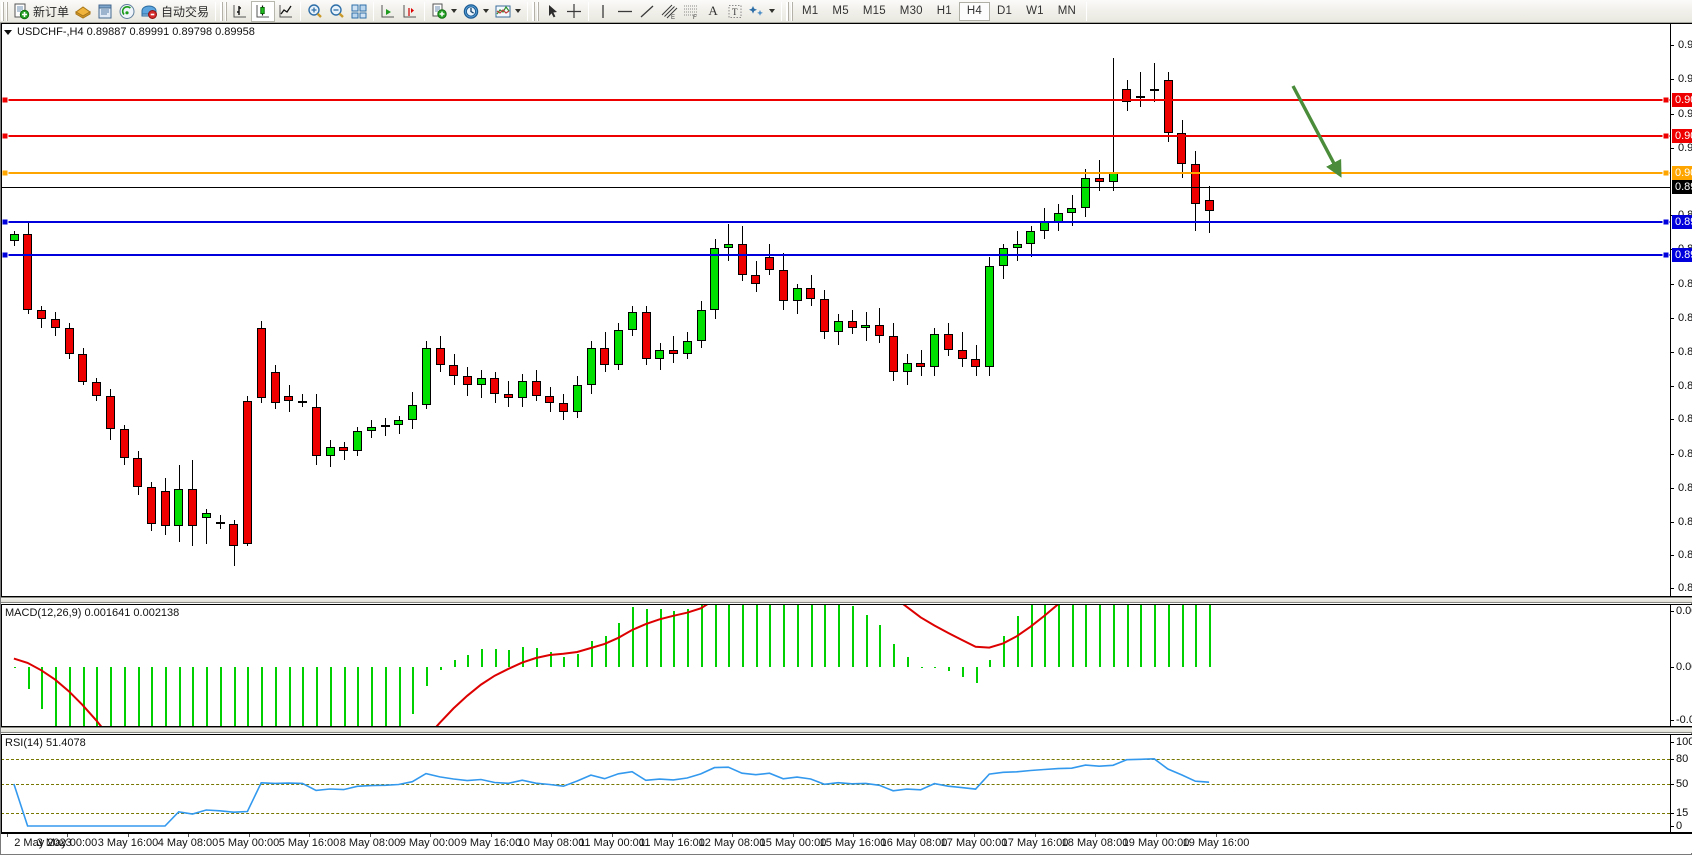 The image size is (1692, 855). Describe the element at coordinates (772, 11) in the screenshot. I see `objects-dropdown-caret` at that location.